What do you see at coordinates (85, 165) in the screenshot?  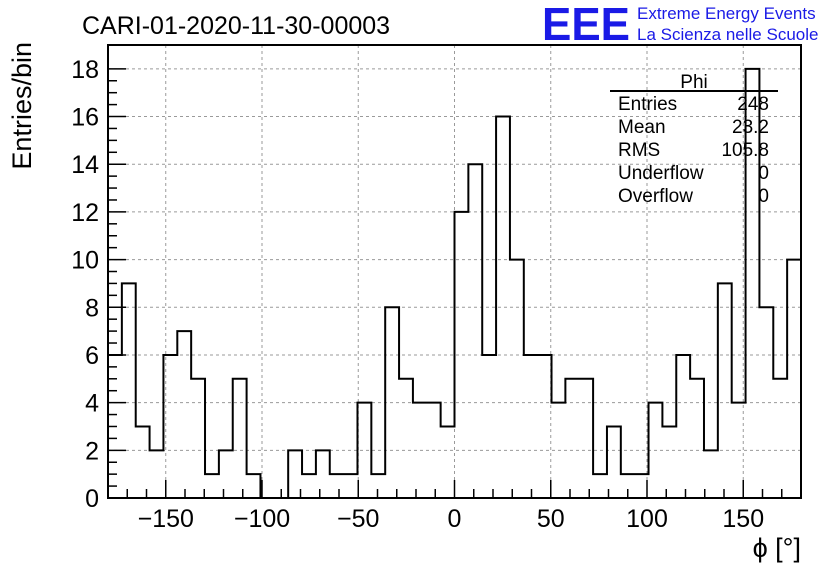 I see `y-tick-label: 14` at bounding box center [85, 165].